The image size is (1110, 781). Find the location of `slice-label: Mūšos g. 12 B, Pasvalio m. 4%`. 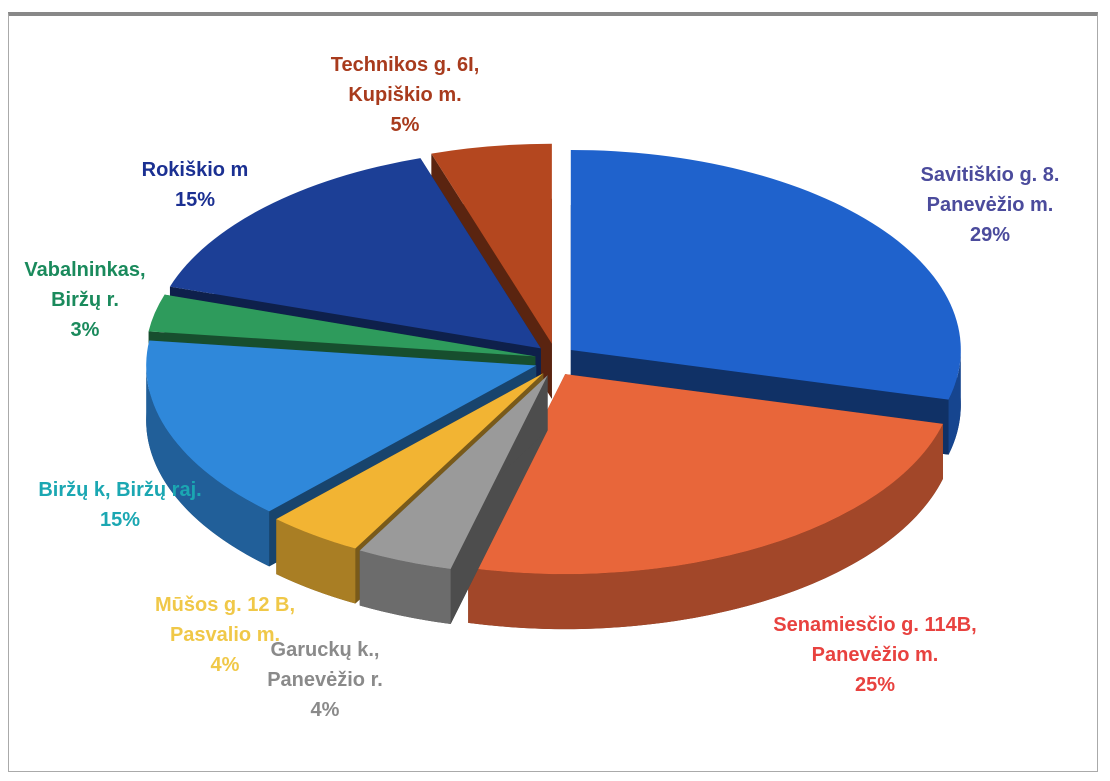

slice-label: Mūšos g. 12 B, Pasvalio m. 4% is located at coordinates (225, 635).